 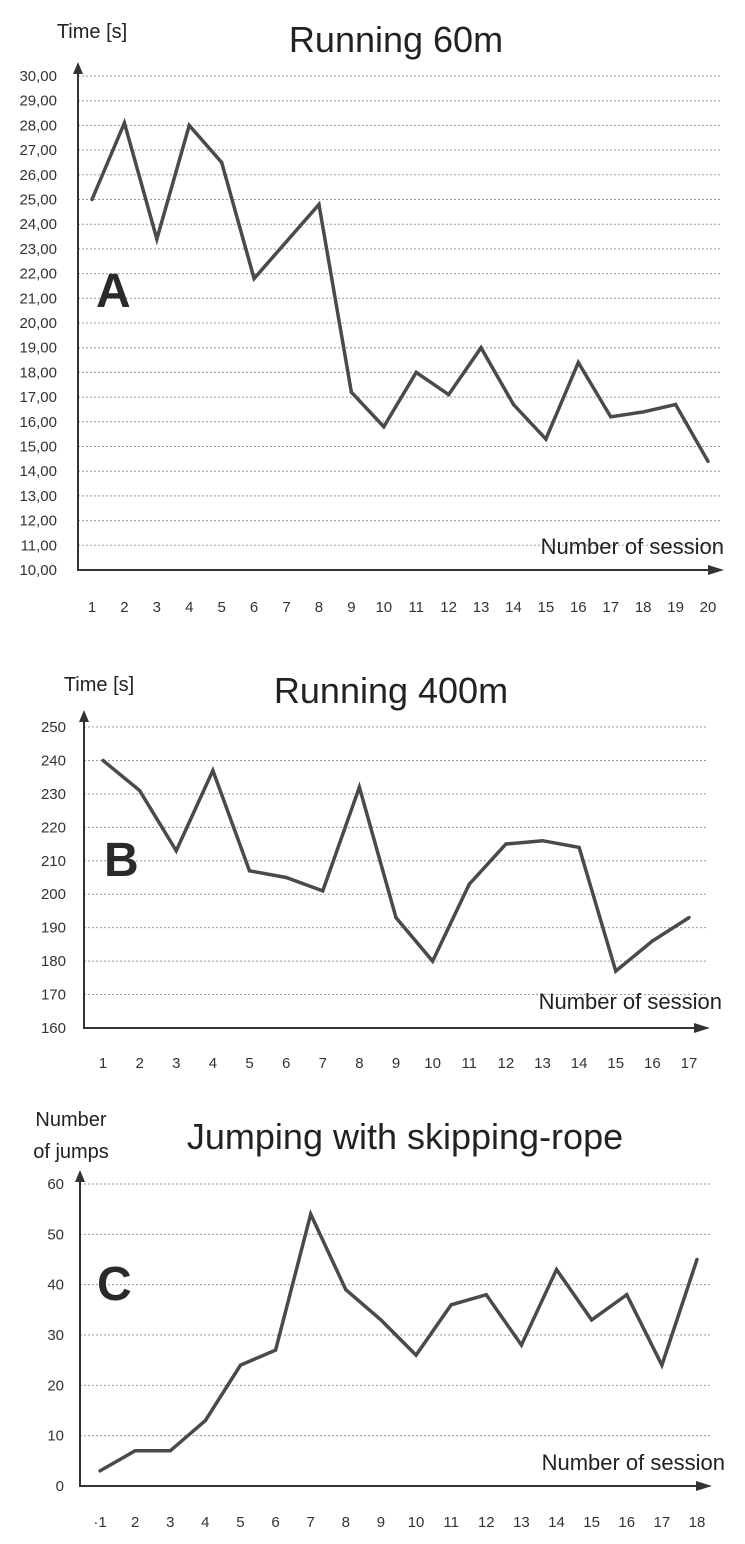 What do you see at coordinates (38, 323) in the screenshot?
I see `y-tick-label: 20,00` at bounding box center [38, 323].